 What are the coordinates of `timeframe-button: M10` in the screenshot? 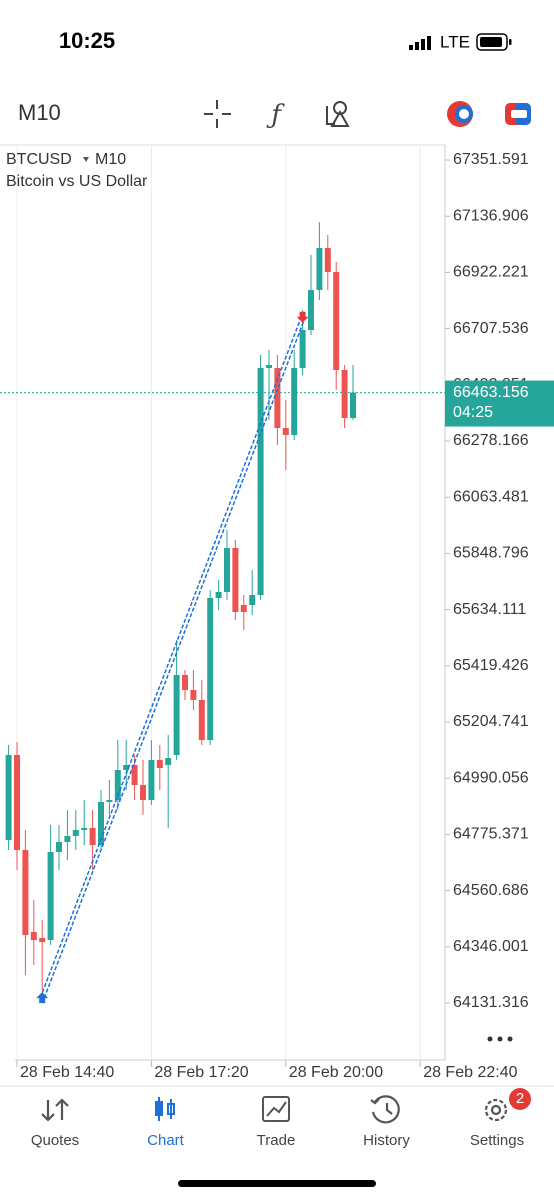 It's located at (39, 112).